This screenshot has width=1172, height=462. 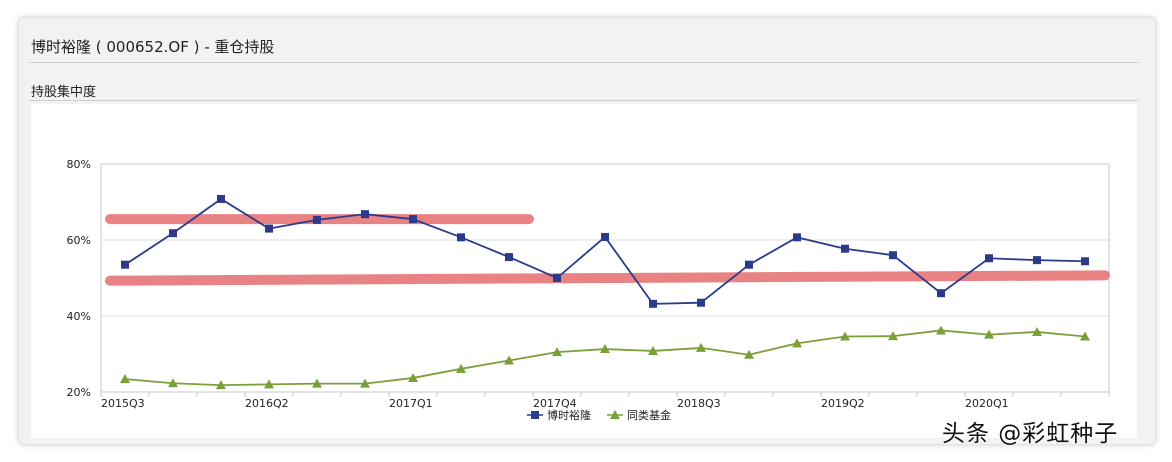 What do you see at coordinates (569, 415) in the screenshot?
I see `legend-label: 博时裕隆` at bounding box center [569, 415].